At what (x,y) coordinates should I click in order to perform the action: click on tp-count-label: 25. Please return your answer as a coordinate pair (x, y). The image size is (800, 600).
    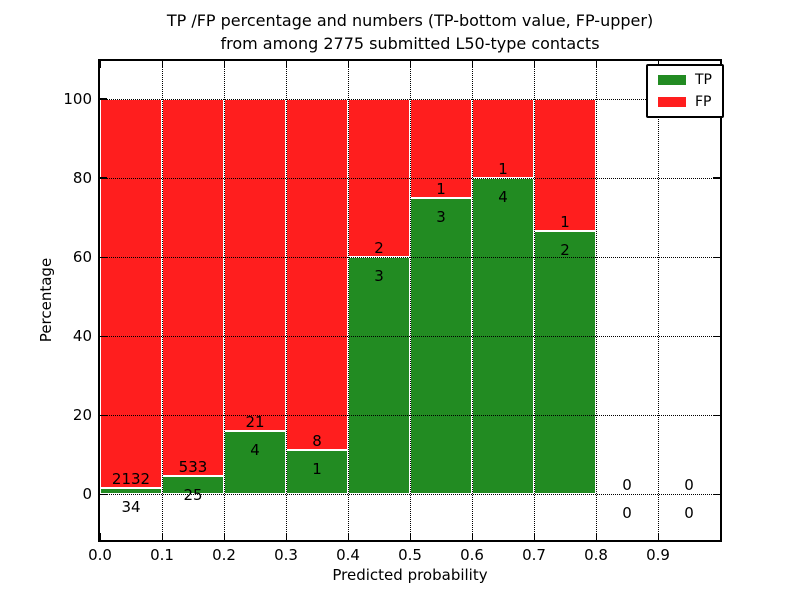
    Looking at the image, I should click on (193, 495).